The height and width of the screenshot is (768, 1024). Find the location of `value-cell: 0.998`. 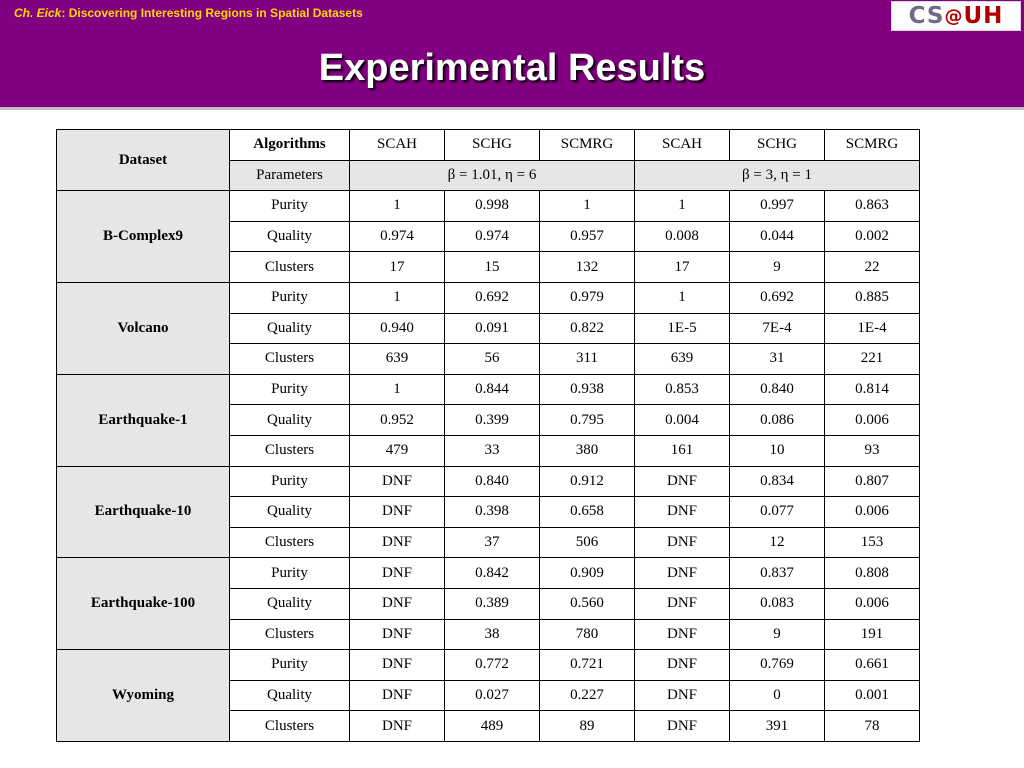

value-cell: 0.998 is located at coordinates (492, 206).